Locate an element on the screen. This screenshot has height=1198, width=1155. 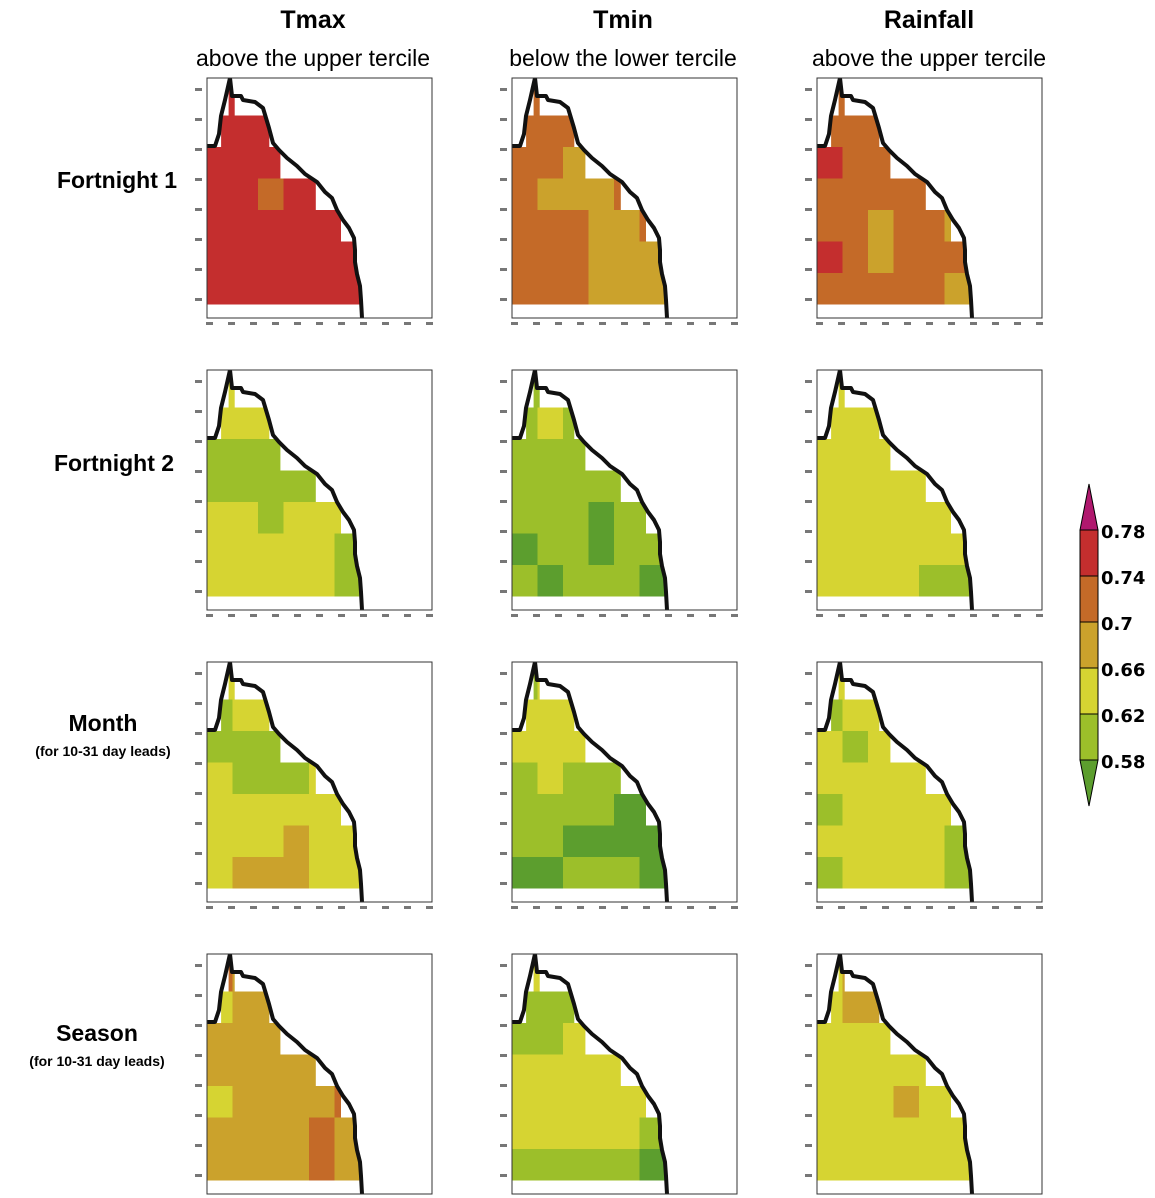
colorbar-bin is located at coordinates (1089, 553).